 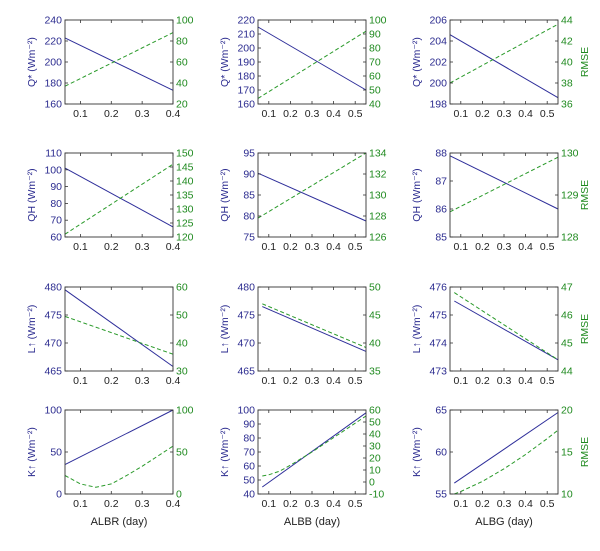 I want to click on chart-11-x-tick-label: 0.4, so click(x=333, y=504).